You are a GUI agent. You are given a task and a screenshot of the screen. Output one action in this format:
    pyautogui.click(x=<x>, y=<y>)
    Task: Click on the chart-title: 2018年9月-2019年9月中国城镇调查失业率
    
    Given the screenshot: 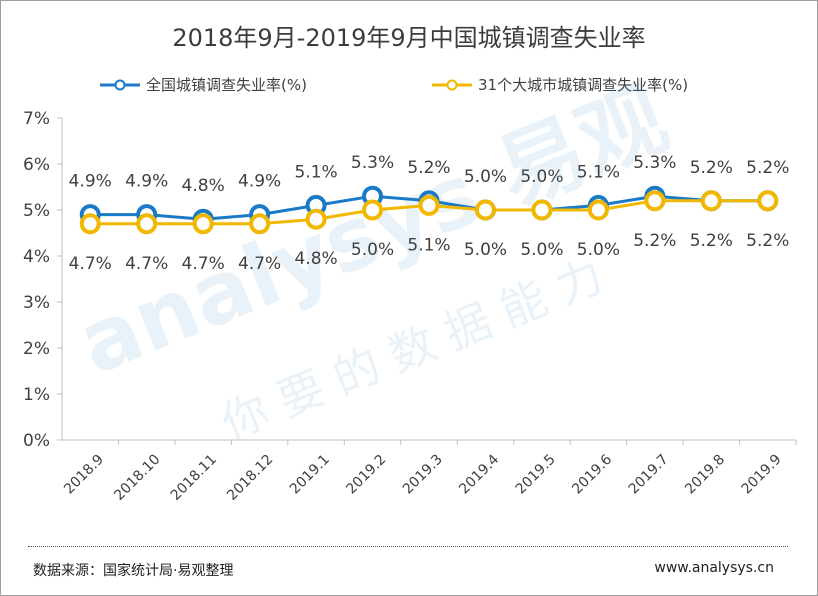 What is the action you would take?
    pyautogui.click(x=409, y=38)
    